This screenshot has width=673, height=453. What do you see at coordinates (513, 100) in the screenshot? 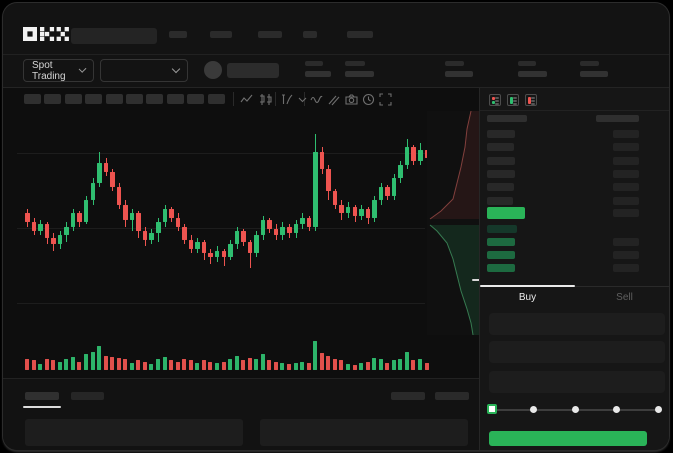
I see `book-bids-icon` at bounding box center [513, 100].